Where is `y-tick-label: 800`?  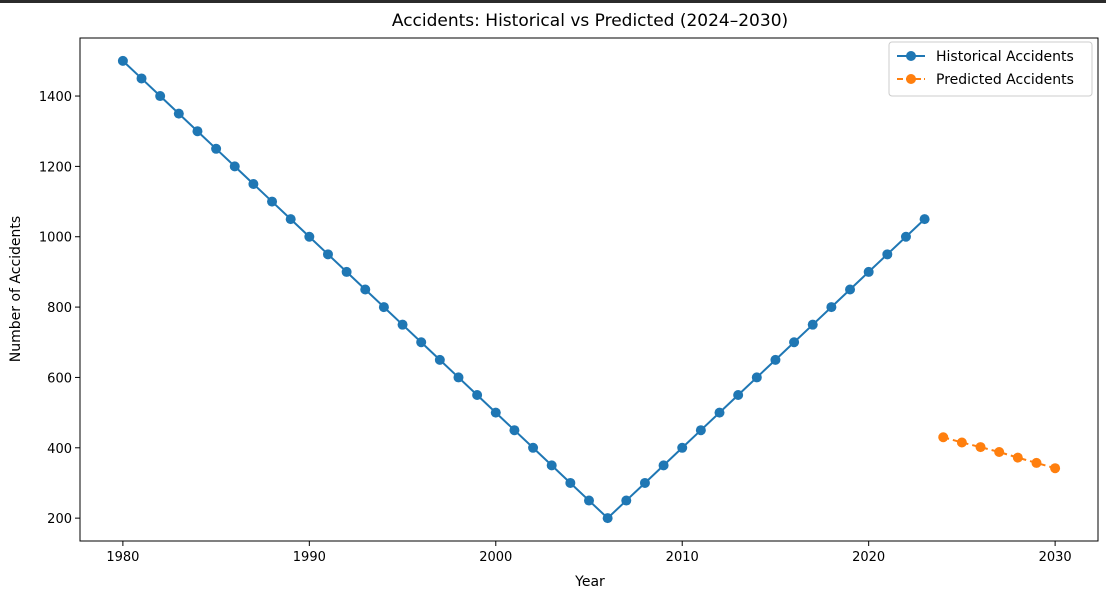 y-tick-label: 800 is located at coordinates (59, 308).